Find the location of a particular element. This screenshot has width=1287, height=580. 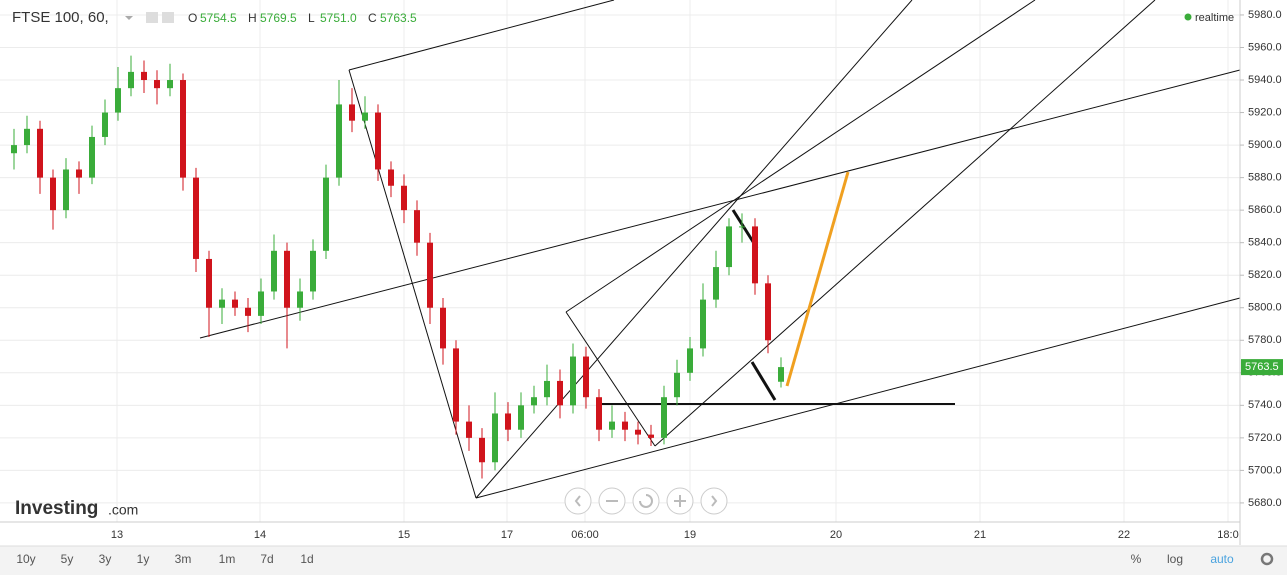

ohlc-key: L is located at coordinates (311, 18).